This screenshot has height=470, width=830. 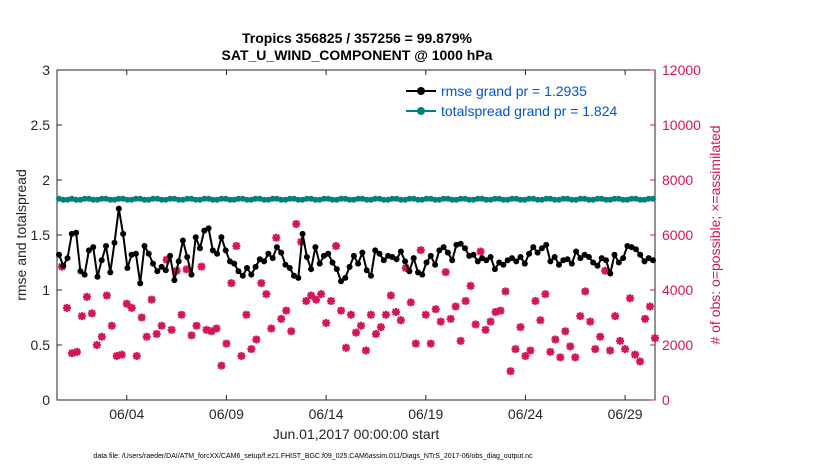 What do you see at coordinates (425, 414) in the screenshot?
I see `x-tick-label: 06/19` at bounding box center [425, 414].